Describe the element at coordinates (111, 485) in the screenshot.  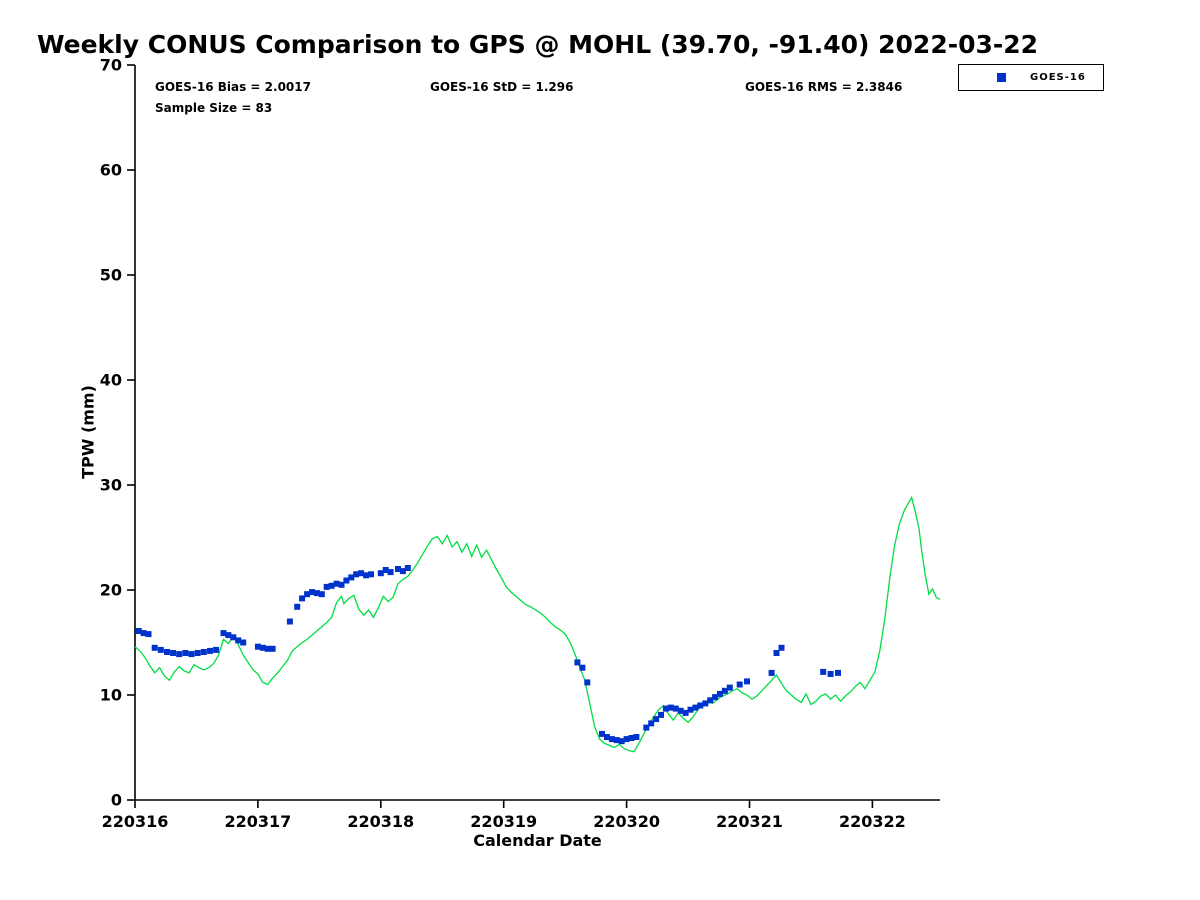
I see `y-tick-label: 30` at that location.